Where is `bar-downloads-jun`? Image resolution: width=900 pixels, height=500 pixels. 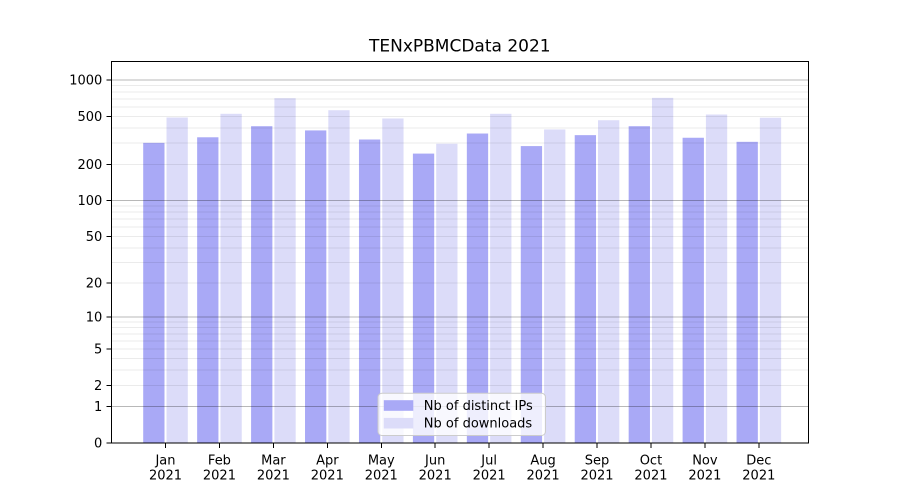 bar-downloads-jun is located at coordinates (447, 293).